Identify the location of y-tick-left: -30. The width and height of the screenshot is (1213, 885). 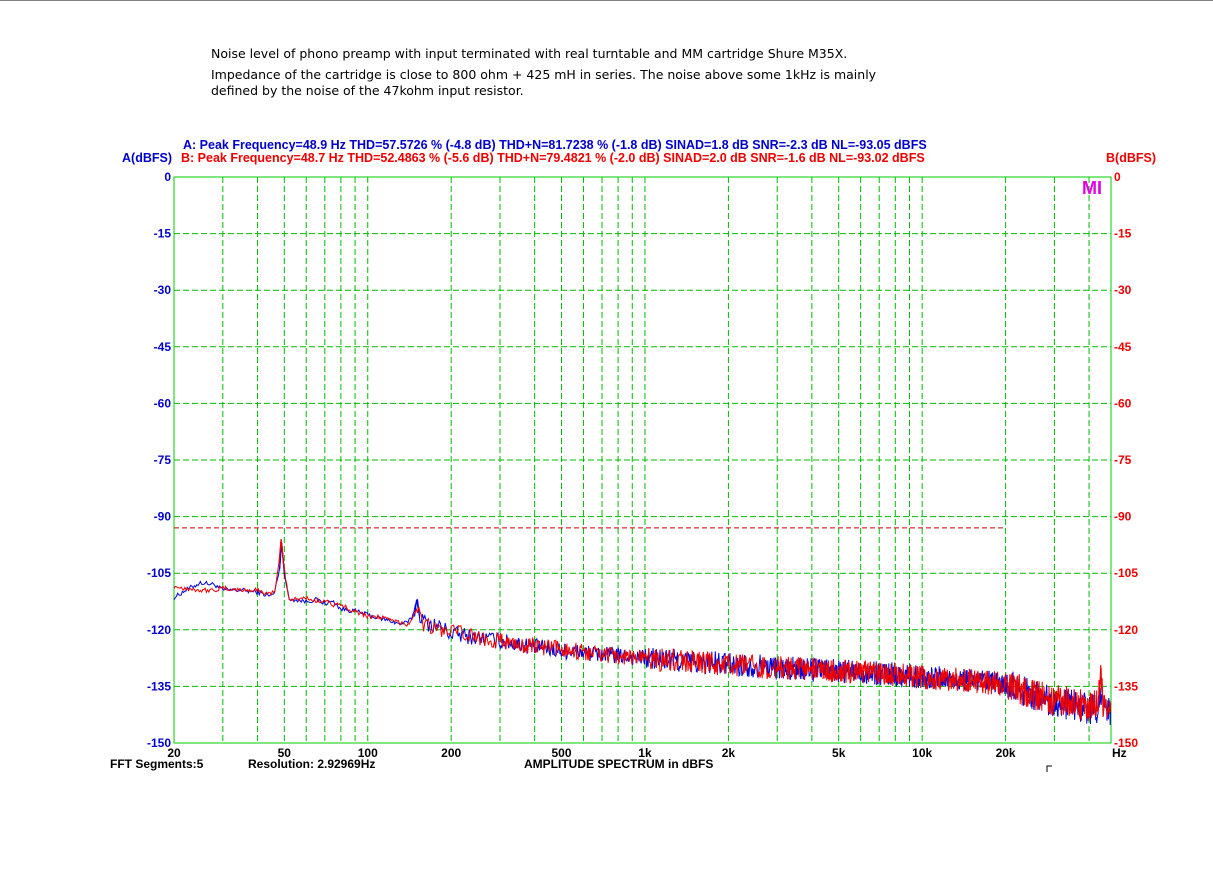
(163, 290).